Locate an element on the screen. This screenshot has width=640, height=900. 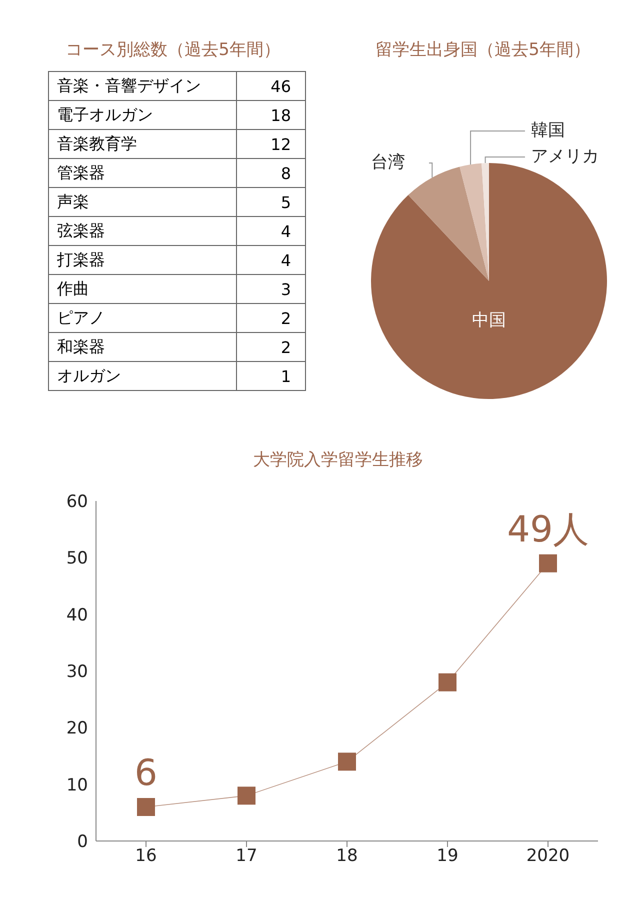
data-label: 3 is located at coordinates (271, 289).